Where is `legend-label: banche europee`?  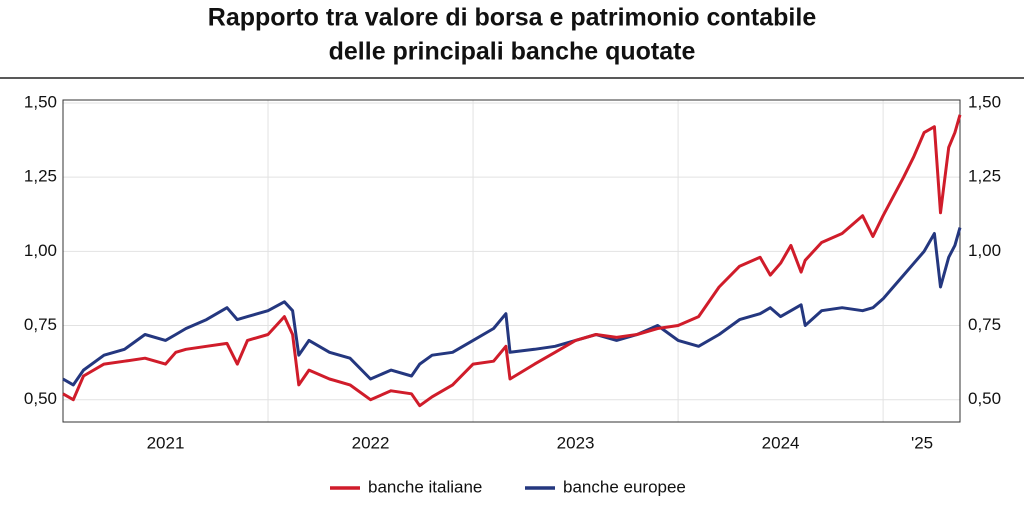
legend-label: banche europee is located at coordinates (624, 486).